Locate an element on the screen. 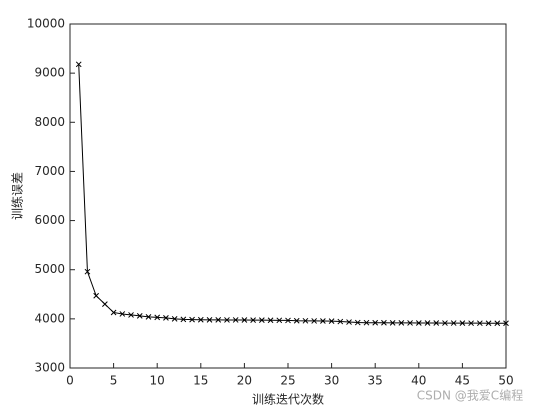 The width and height of the screenshot is (559, 414). x-tick-label: 35 is located at coordinates (375, 381).